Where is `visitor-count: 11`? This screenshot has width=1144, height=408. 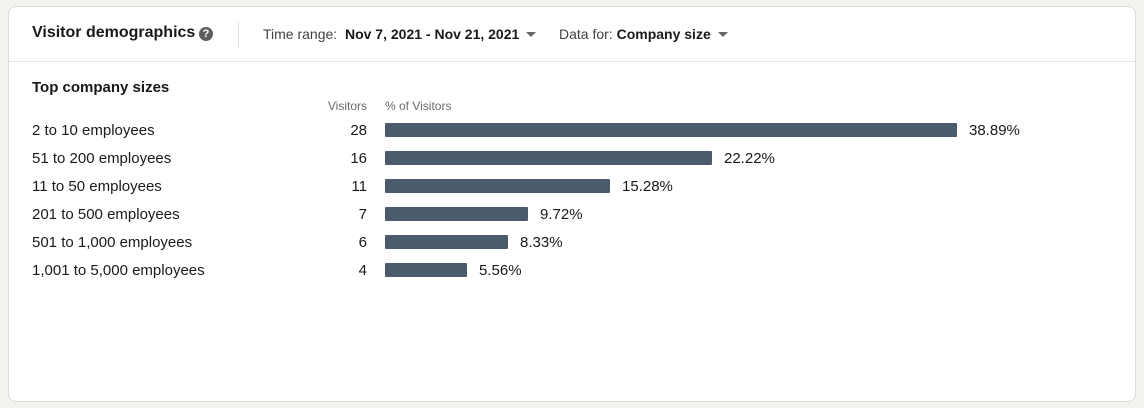 visitor-count: 11 is located at coordinates (359, 186).